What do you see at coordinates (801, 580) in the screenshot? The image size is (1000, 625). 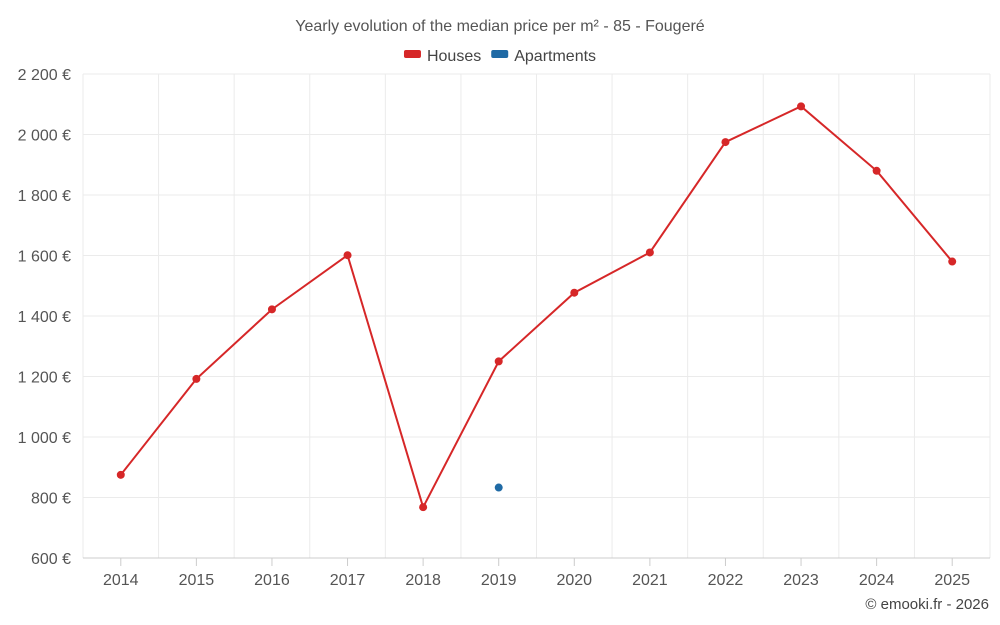 I see `x-tick-label: 2023` at bounding box center [801, 580].